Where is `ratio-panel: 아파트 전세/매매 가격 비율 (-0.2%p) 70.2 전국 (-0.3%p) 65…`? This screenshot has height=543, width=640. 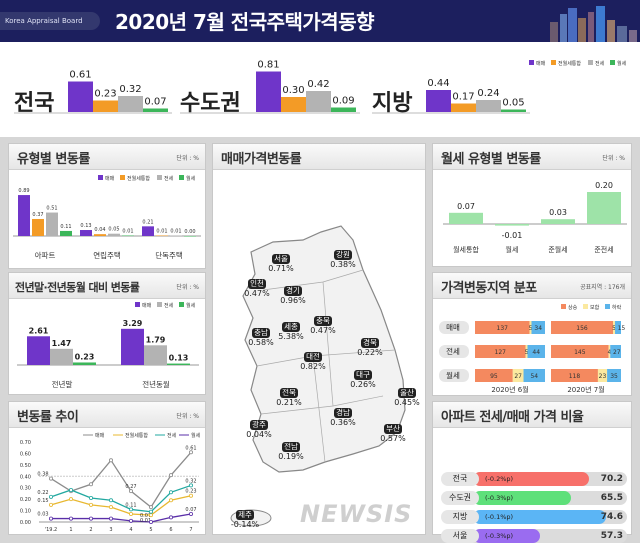 ratio-panel: 아파트 전세/매매 가격 비율 (-0.2%p) 70.2 전국 (-0.3%p) 65… is located at coordinates (532, 472).